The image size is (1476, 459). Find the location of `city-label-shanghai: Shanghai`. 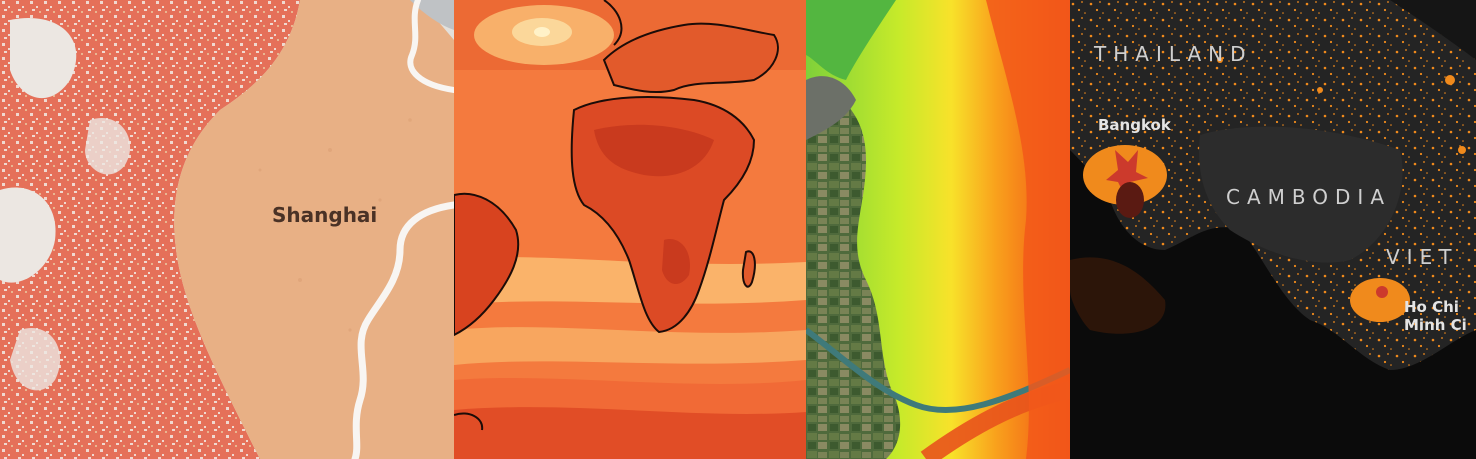

city-label-shanghai: Shanghai is located at coordinates (325, 215).